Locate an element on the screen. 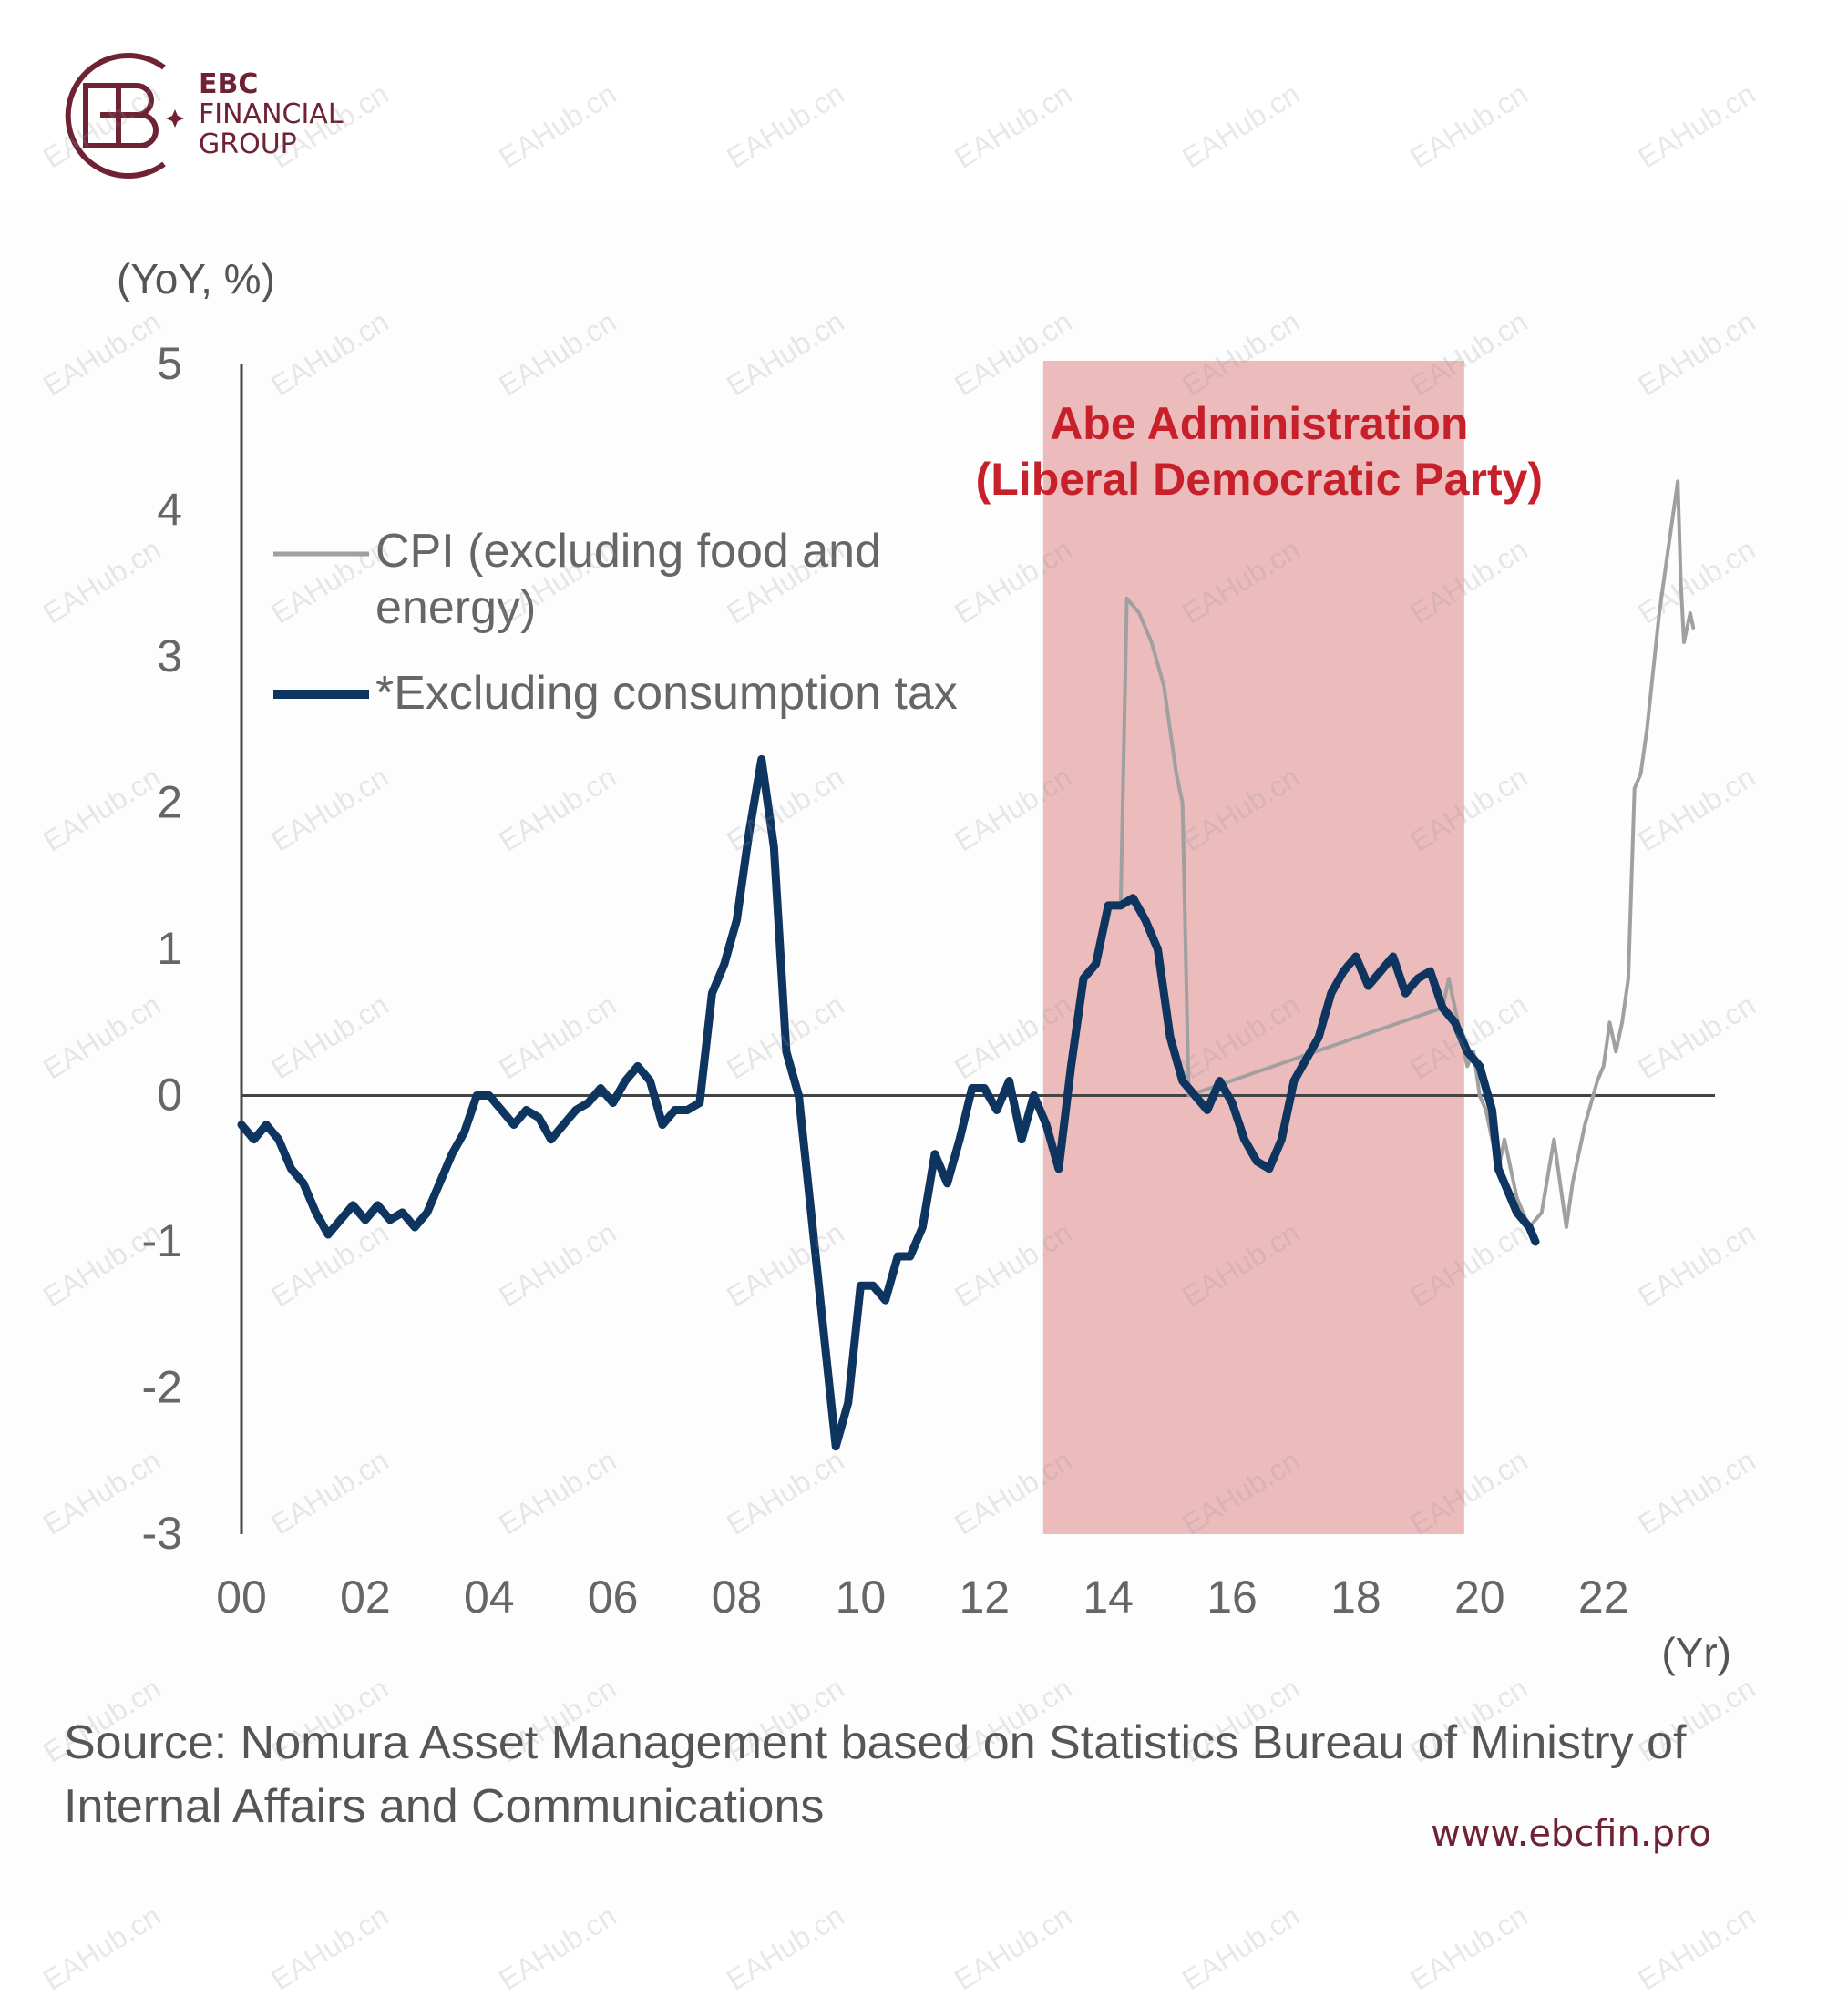 The width and height of the screenshot is (1848, 1997). y-tick-label: -1 is located at coordinates (162, 1241).